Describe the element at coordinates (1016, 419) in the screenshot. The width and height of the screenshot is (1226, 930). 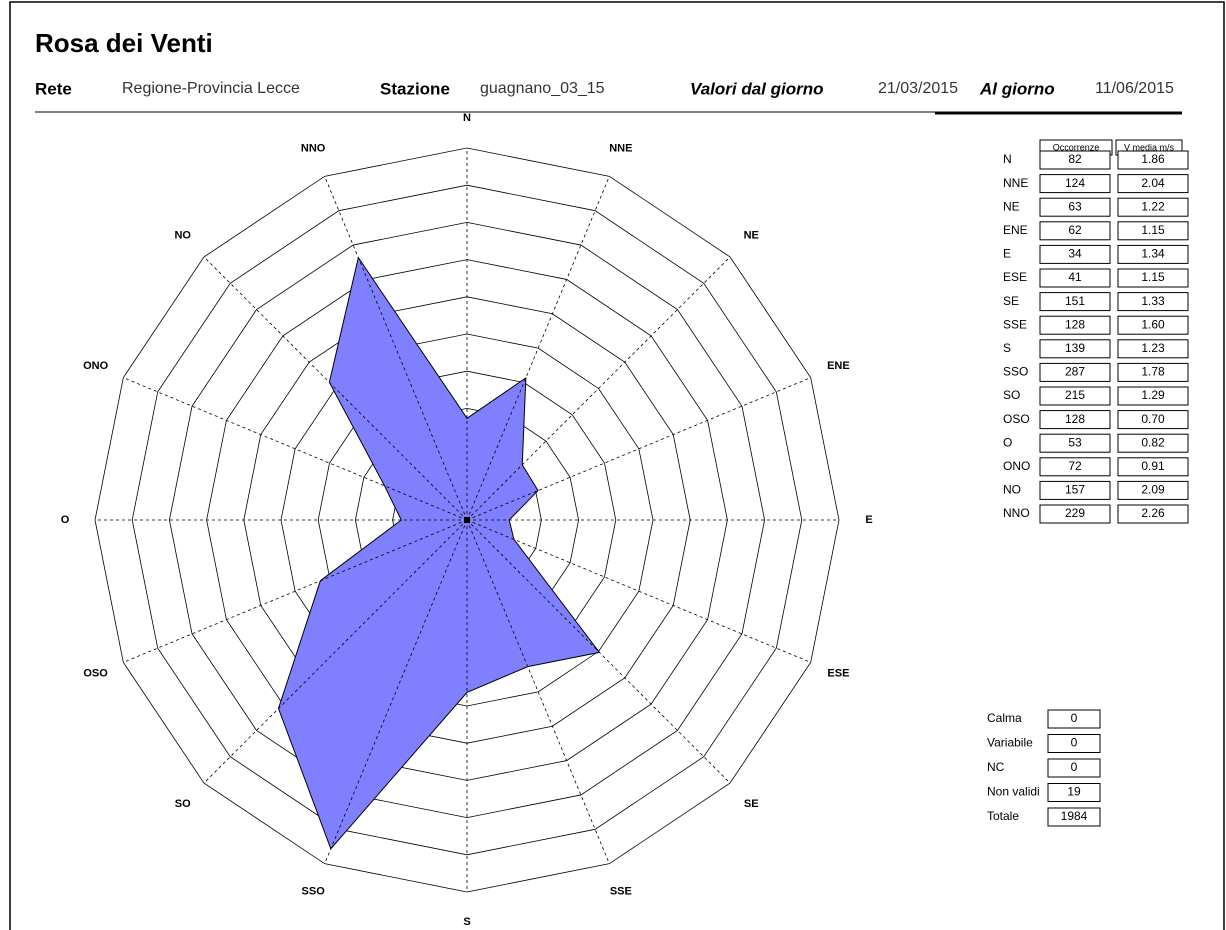
I see `row-label: OSO` at that location.